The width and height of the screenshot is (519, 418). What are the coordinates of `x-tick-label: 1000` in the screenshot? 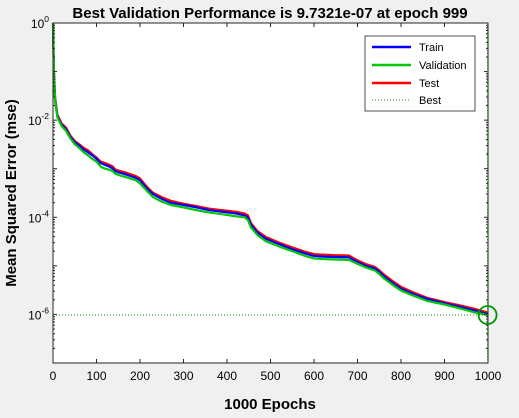 It's located at (488, 376).